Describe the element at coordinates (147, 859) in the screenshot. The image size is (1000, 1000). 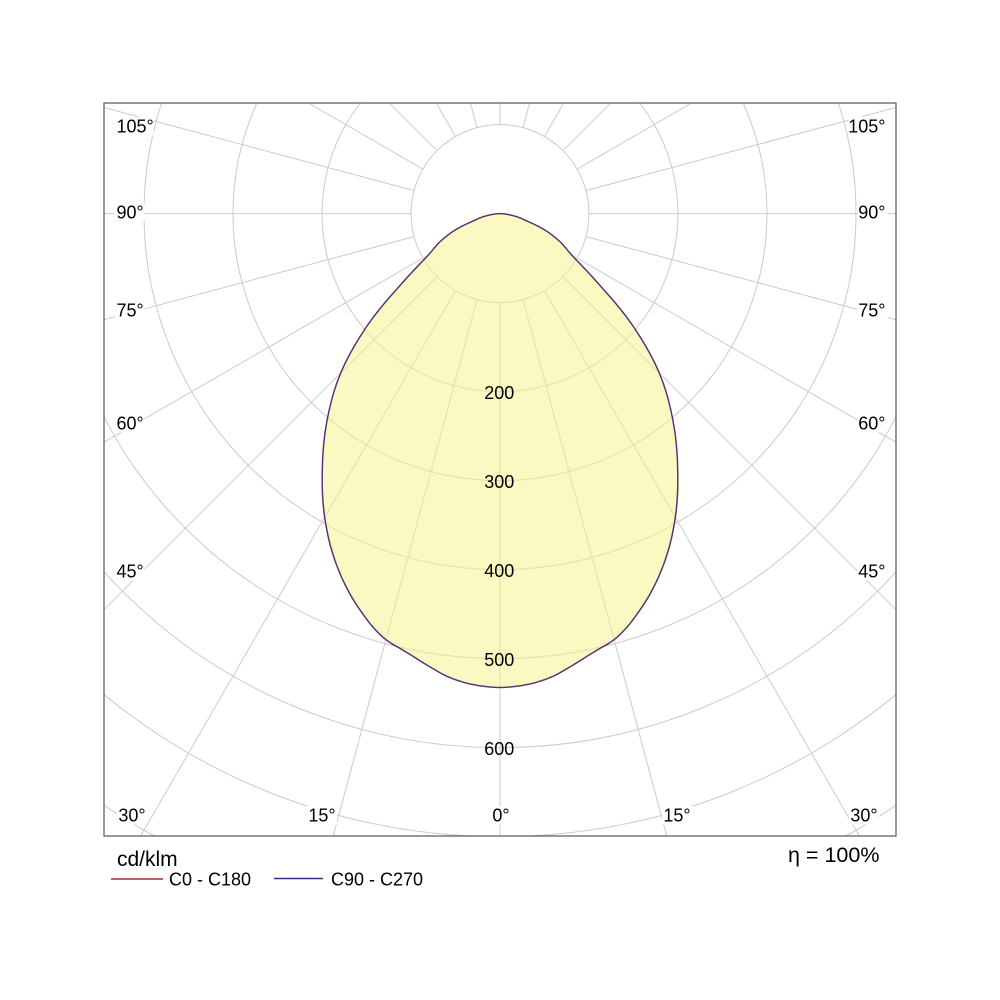
I see `svg-text: cd/klm` at that location.